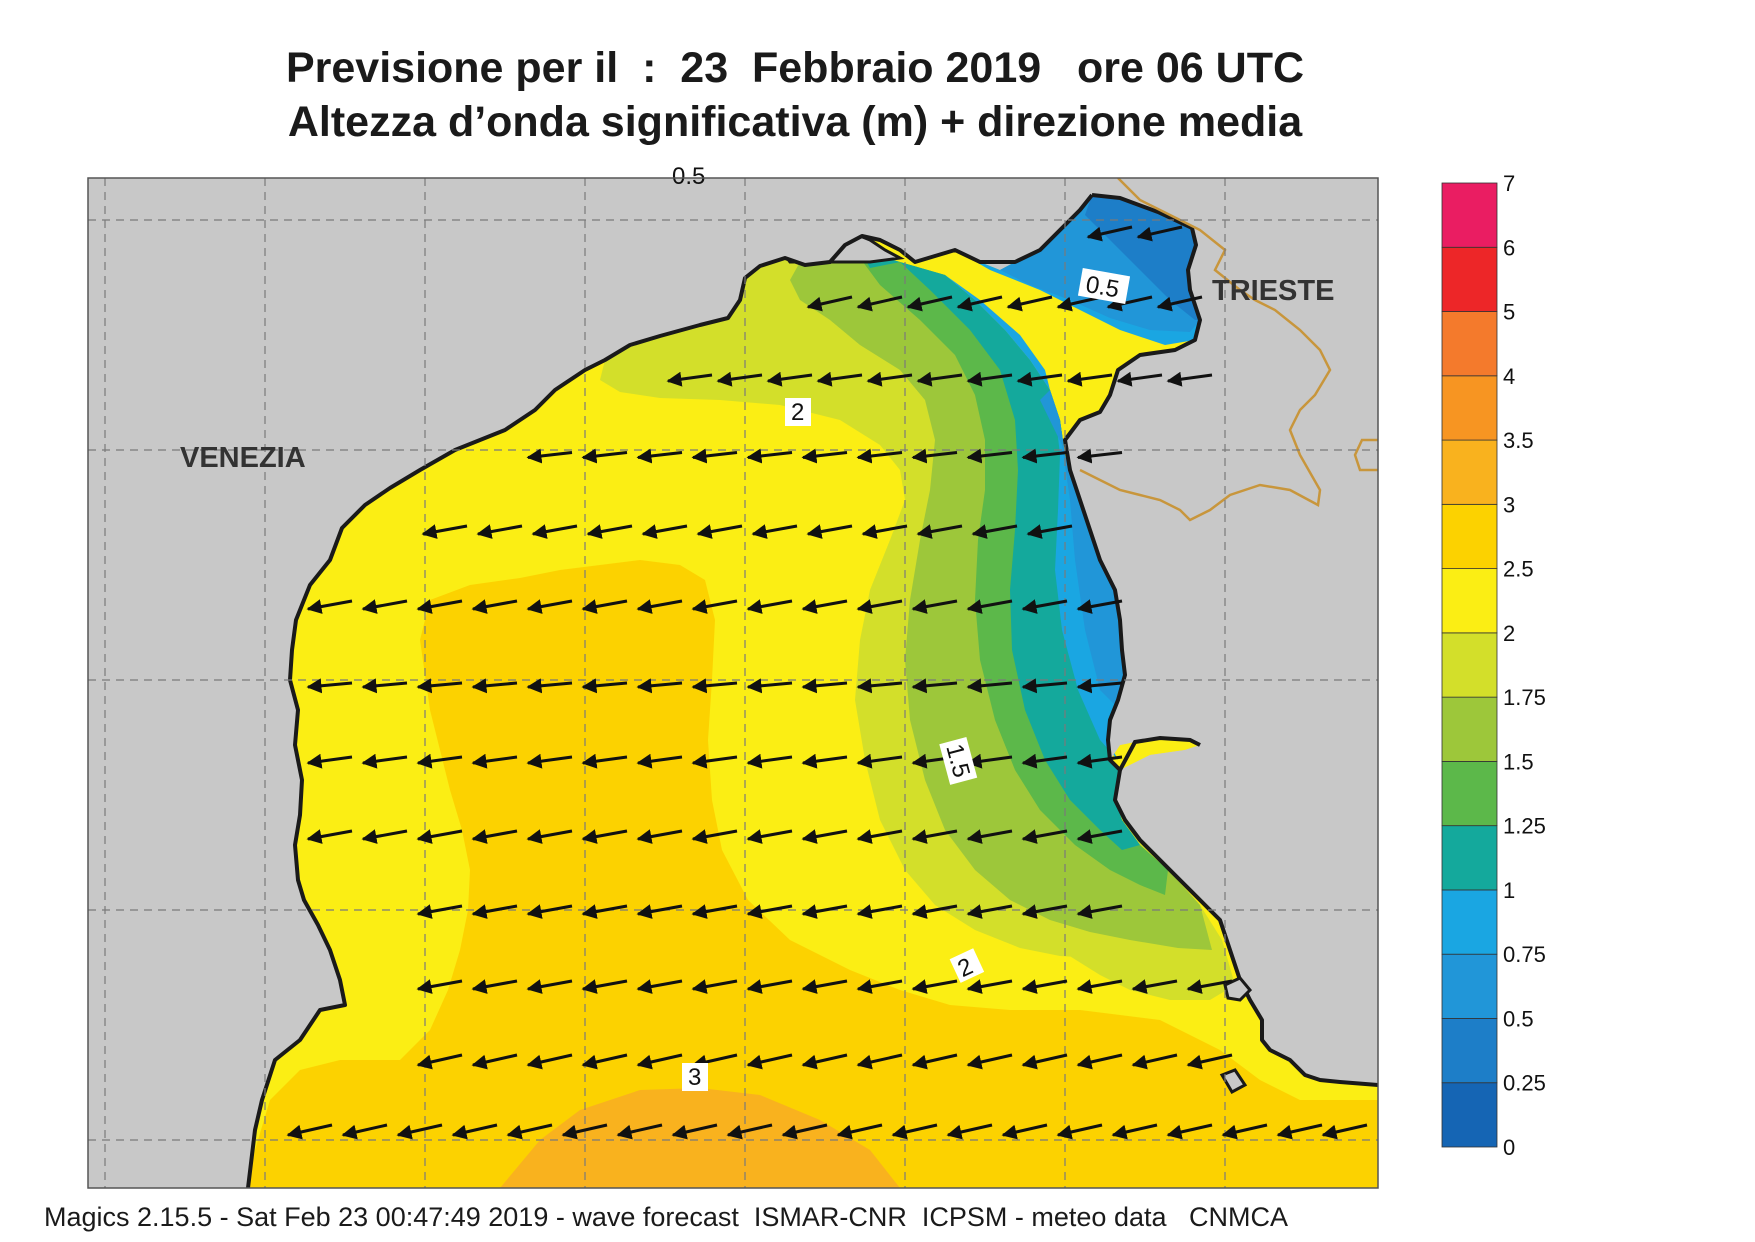 The height and width of the screenshot is (1242, 1755). What do you see at coordinates (1509, 183) in the screenshot?
I see `legend-label: 7` at bounding box center [1509, 183].